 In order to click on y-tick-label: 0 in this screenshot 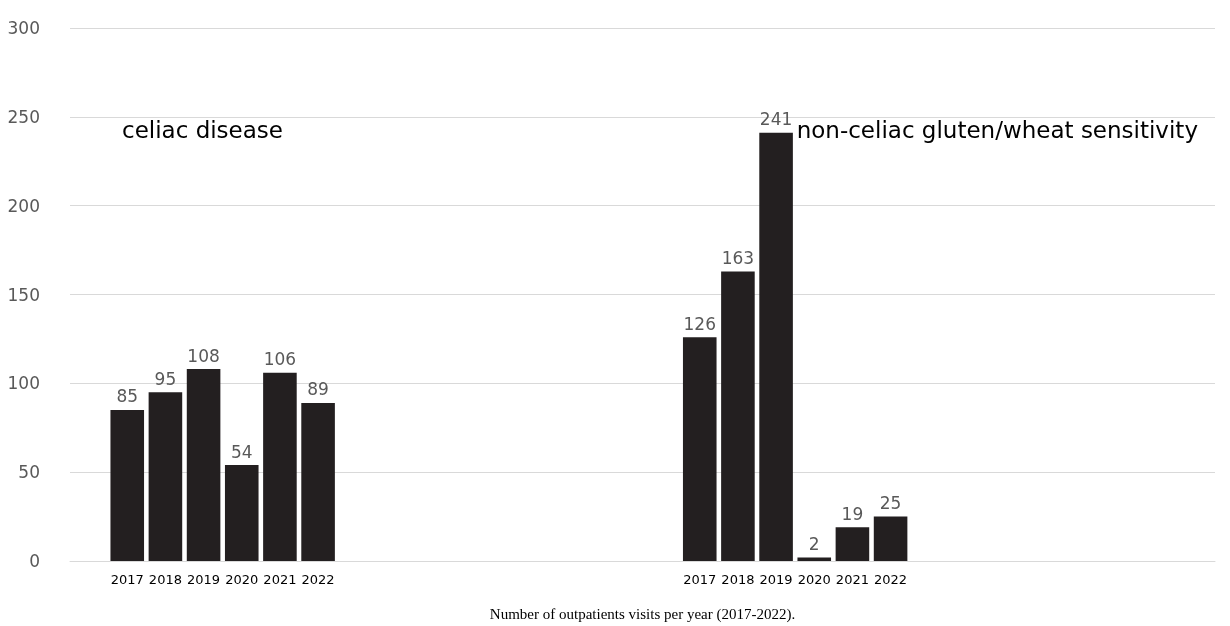, I will do `click(34, 561)`.